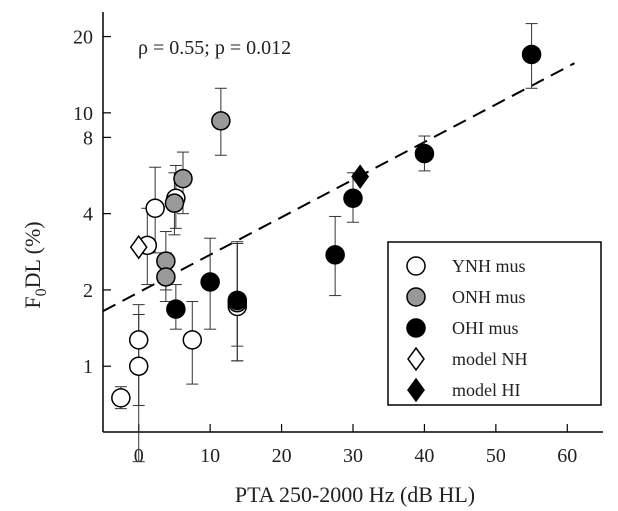  I want to click on legend-label-model-hi: model HI, so click(486, 390).